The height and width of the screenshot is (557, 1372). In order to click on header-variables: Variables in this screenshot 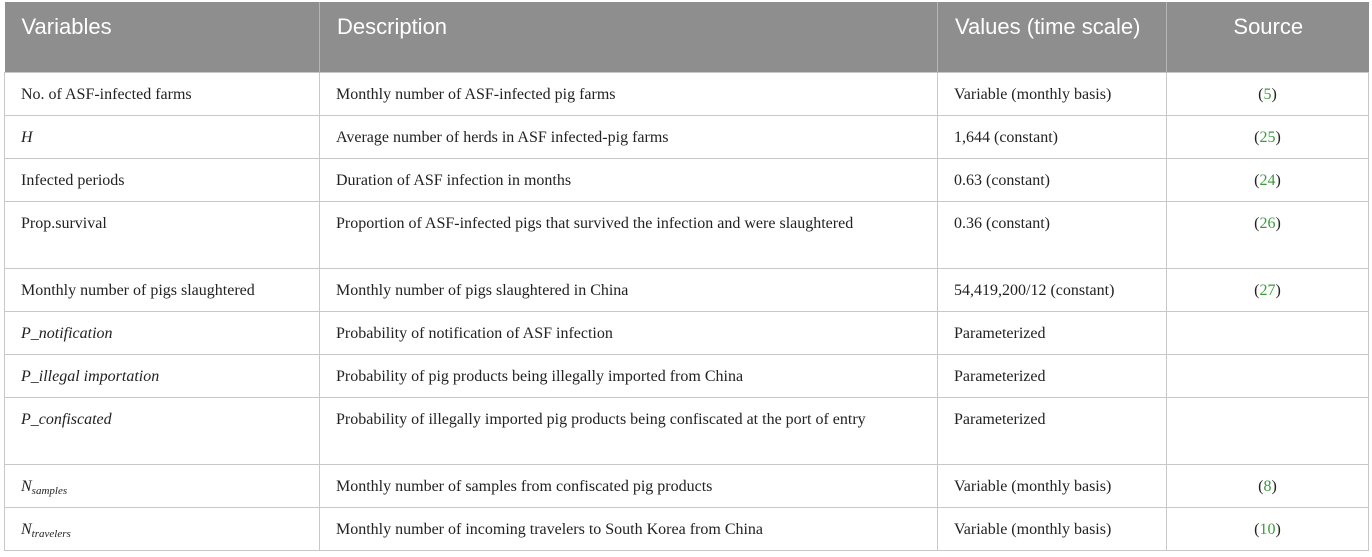, I will do `click(162, 37)`.